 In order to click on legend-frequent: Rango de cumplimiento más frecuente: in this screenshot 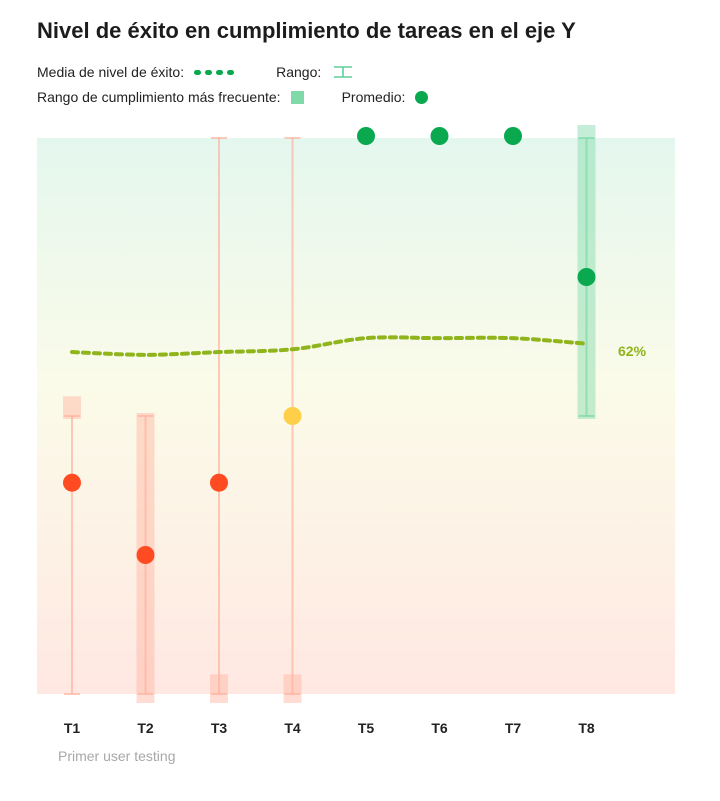, I will do `click(170, 97)`.